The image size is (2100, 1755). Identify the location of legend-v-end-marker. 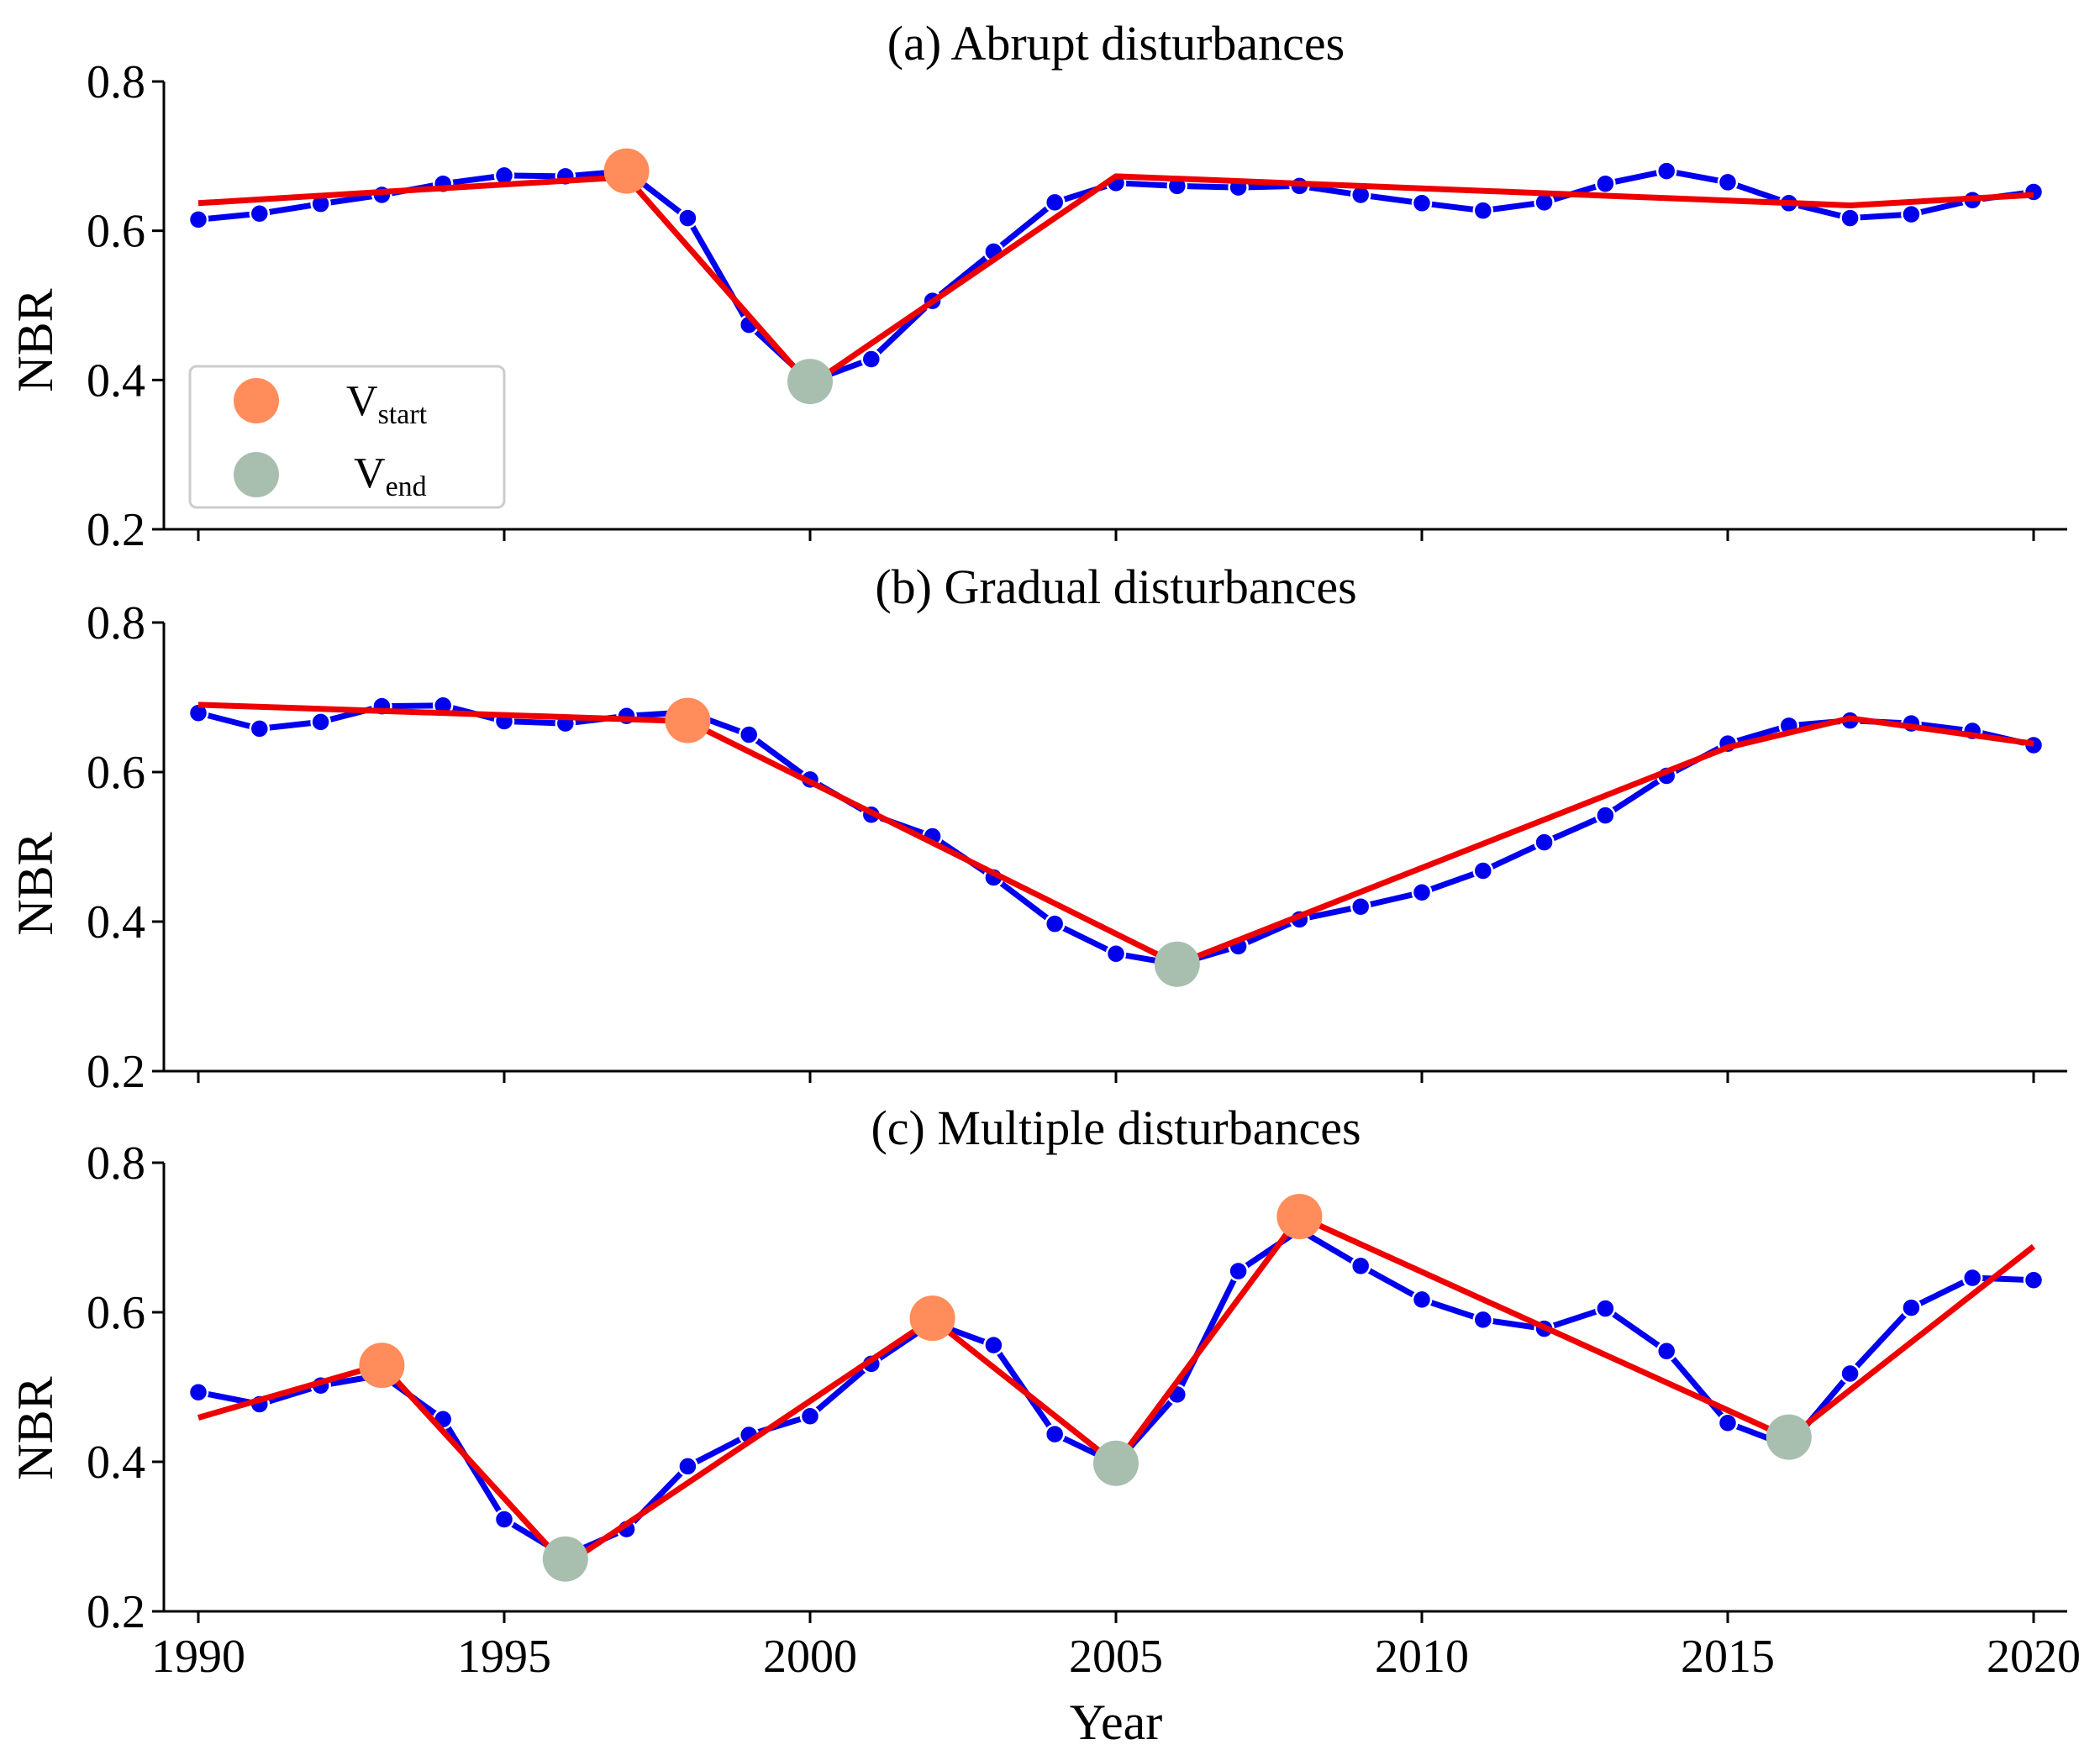
(256, 474).